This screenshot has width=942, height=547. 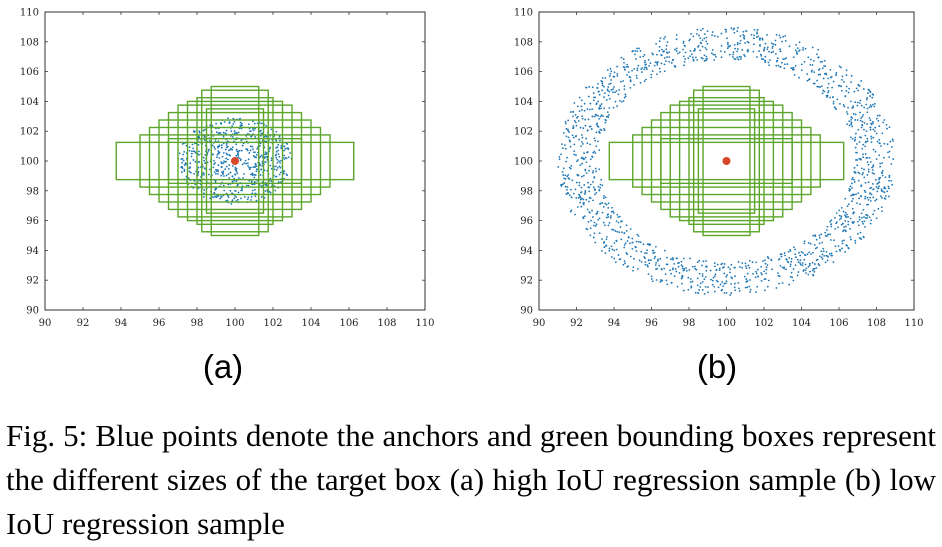 What do you see at coordinates (523, 162) in the screenshot?
I see `y-tick-label: 100` at bounding box center [523, 162].